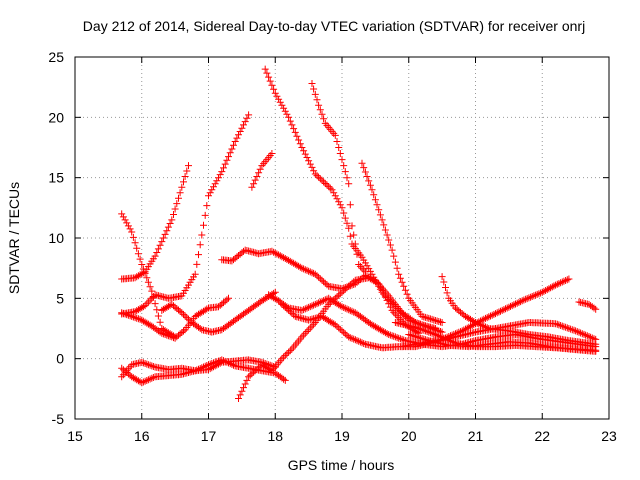 The image size is (640, 480). Describe the element at coordinates (75, 436) in the screenshot. I see `x-tick-label: 15` at that location.